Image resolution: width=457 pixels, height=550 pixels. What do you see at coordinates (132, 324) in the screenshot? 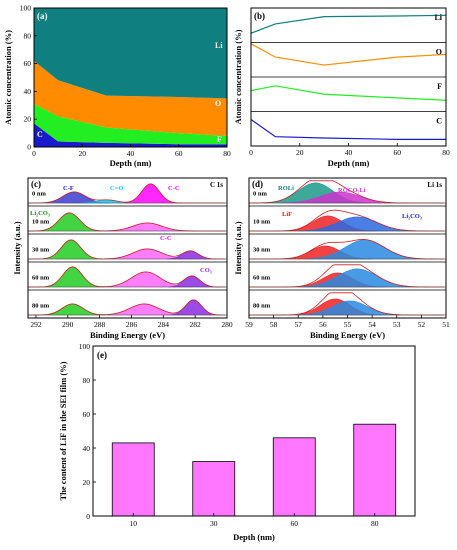
I see `x-tick-label: 286` at bounding box center [132, 324].